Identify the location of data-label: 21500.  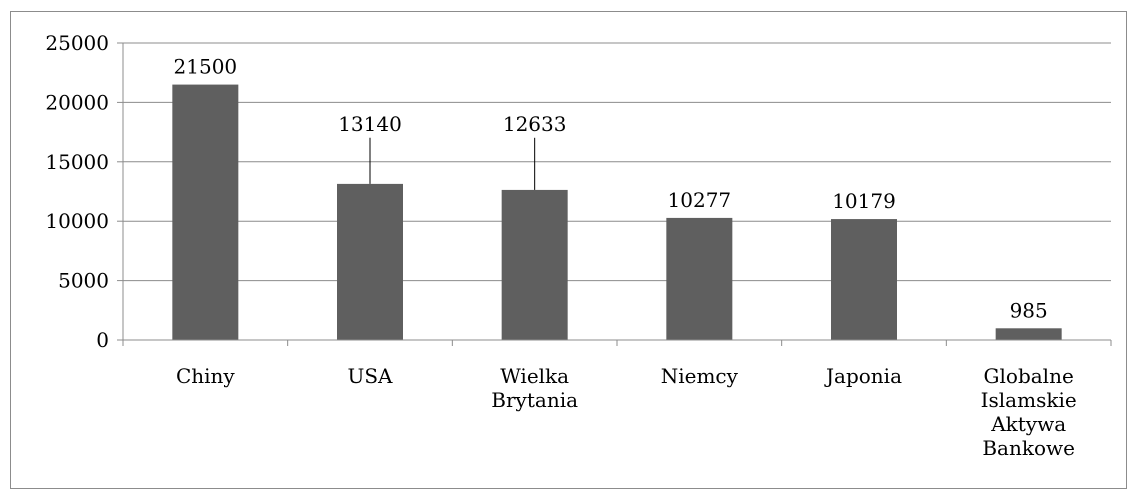
(206, 67).